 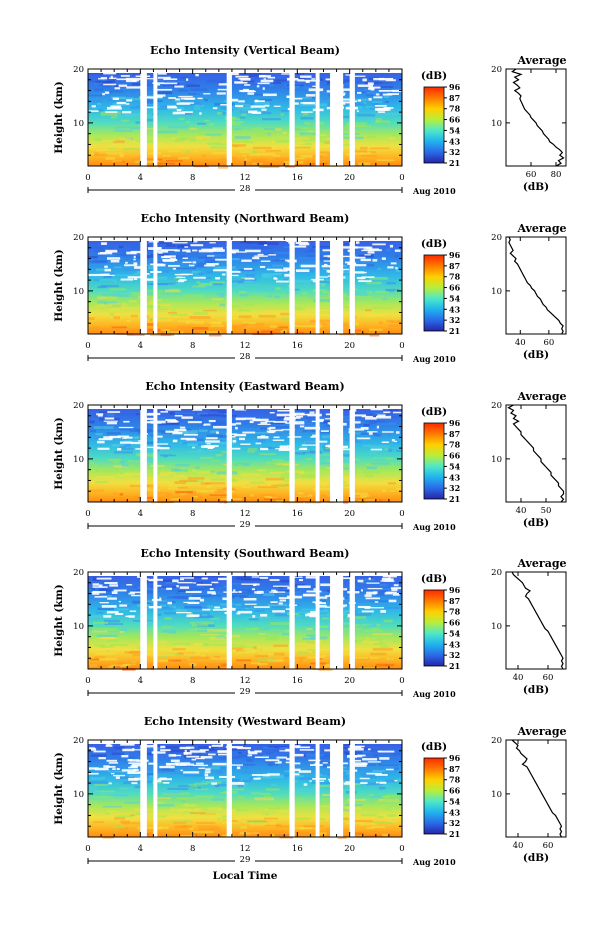 I want to click on x-axis-label: Local Time, so click(x=245, y=876).